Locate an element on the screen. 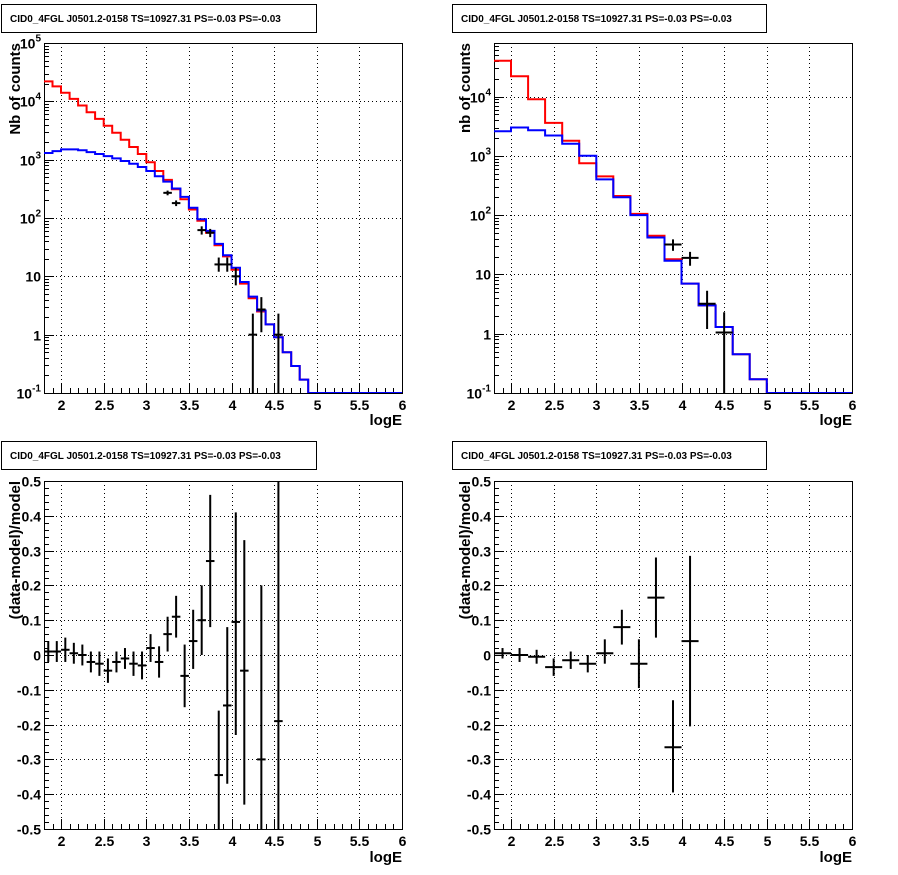  y-axis-title: Nb of counts is located at coordinates (15, 89).